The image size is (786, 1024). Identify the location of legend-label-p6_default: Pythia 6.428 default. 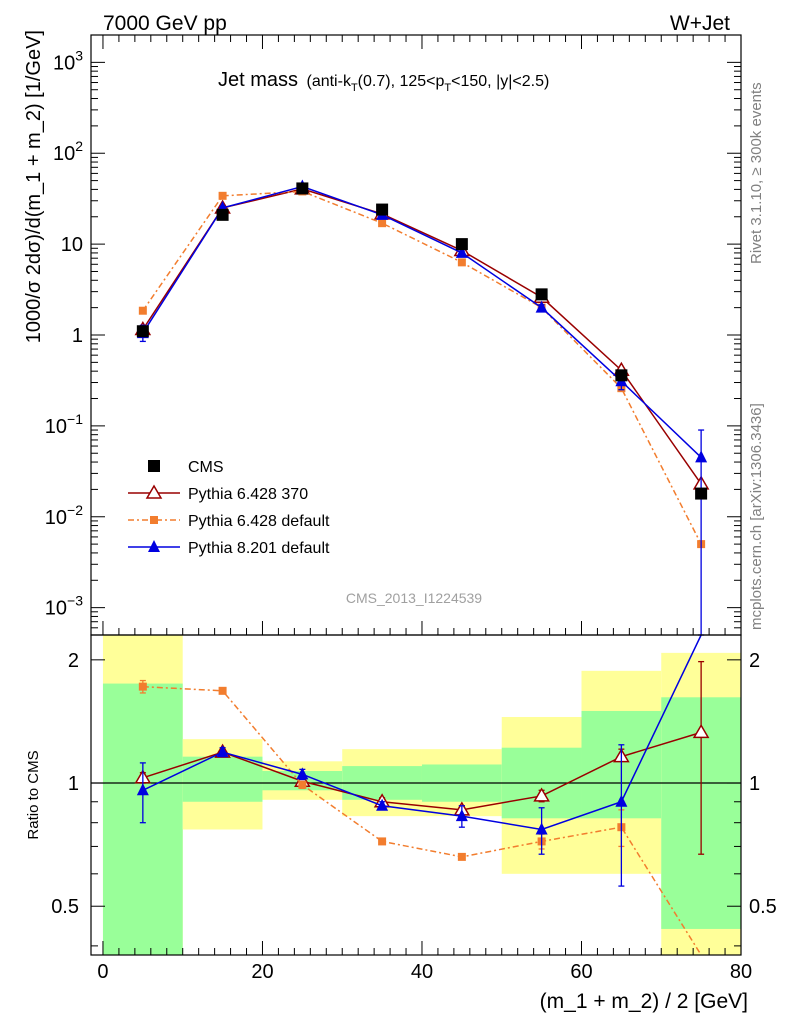
(259, 521).